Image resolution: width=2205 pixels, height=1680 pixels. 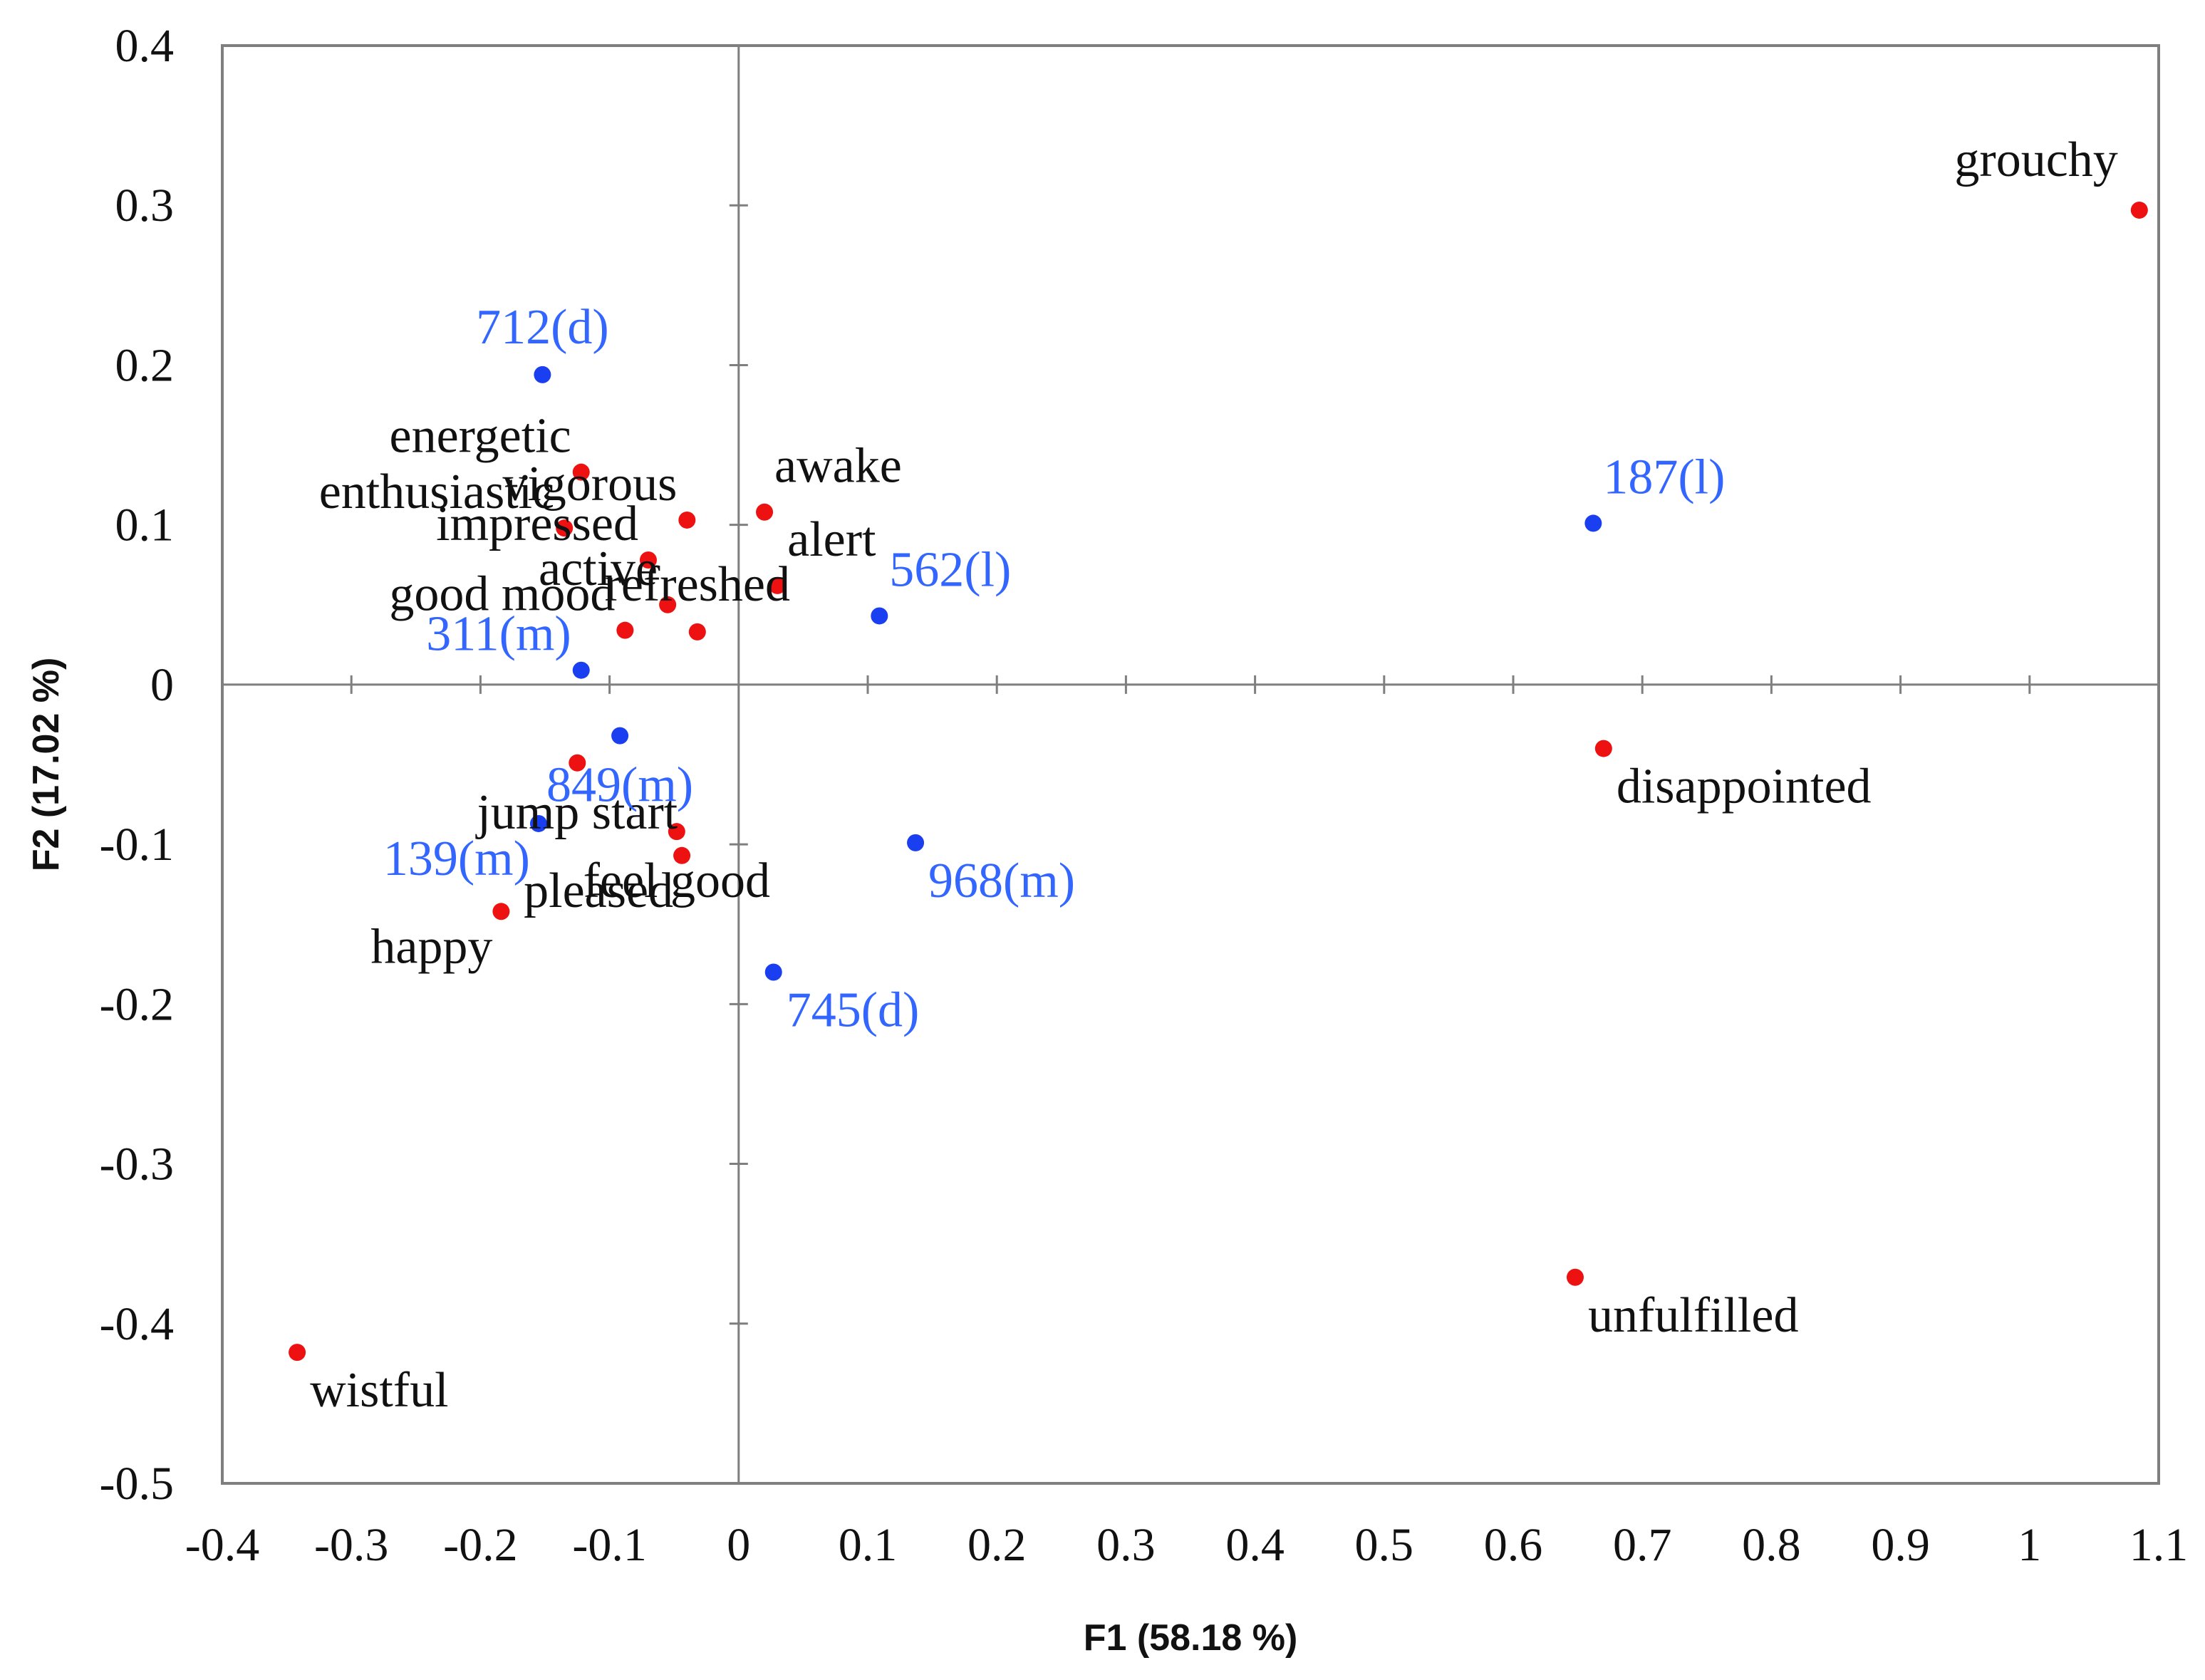 What do you see at coordinates (456, 858) in the screenshot?
I see `products-point-label: 139(m)` at bounding box center [456, 858].